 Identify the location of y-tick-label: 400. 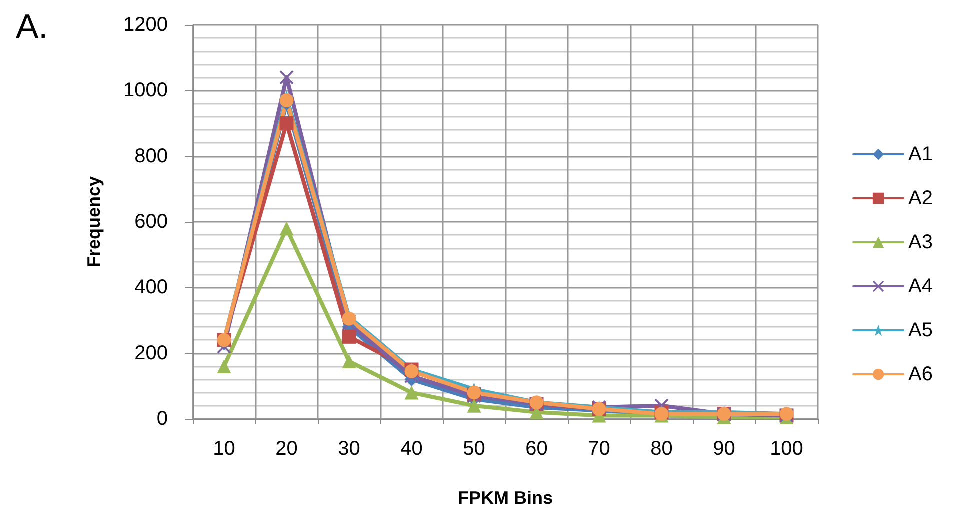
(151, 287).